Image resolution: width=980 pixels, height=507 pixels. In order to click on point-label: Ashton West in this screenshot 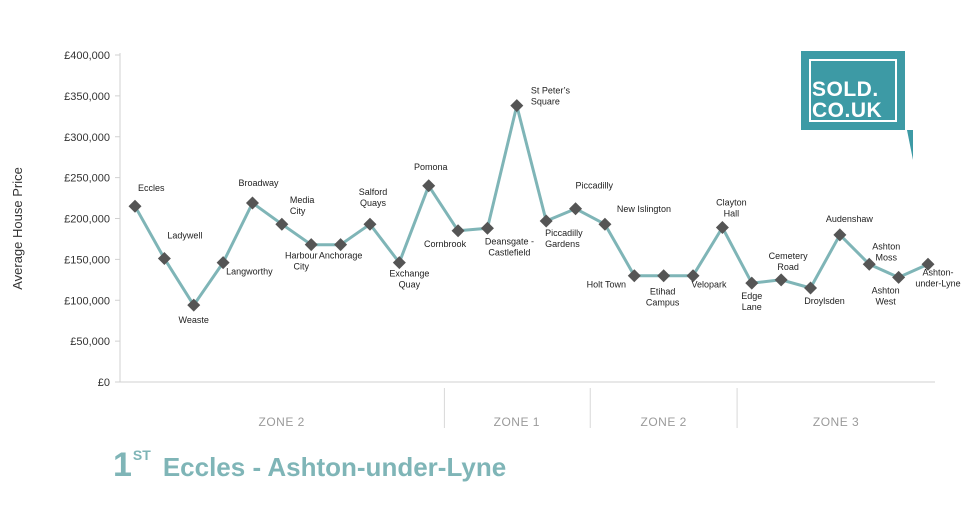, I will do `click(886, 295)`.